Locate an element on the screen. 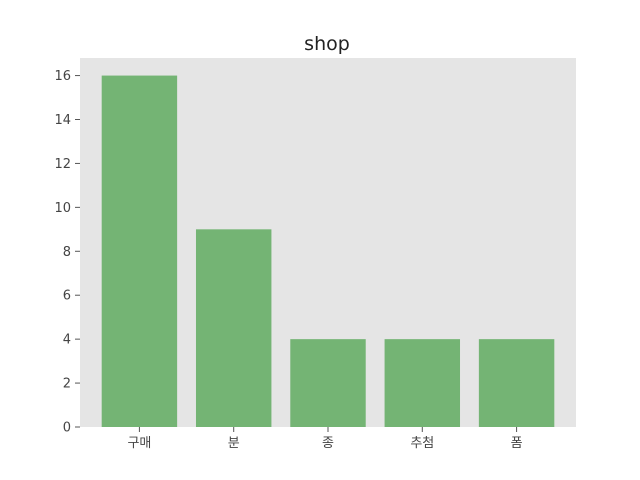  y-tick-label: 14 is located at coordinates (62, 120).